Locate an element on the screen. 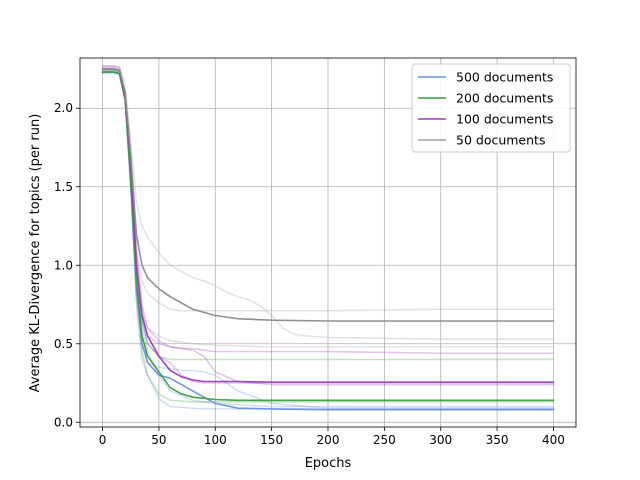  legend-label: 200 documents is located at coordinates (504, 98).